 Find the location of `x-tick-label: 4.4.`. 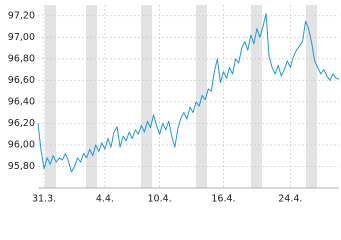

x-tick-label: 4.4. is located at coordinates (105, 199).